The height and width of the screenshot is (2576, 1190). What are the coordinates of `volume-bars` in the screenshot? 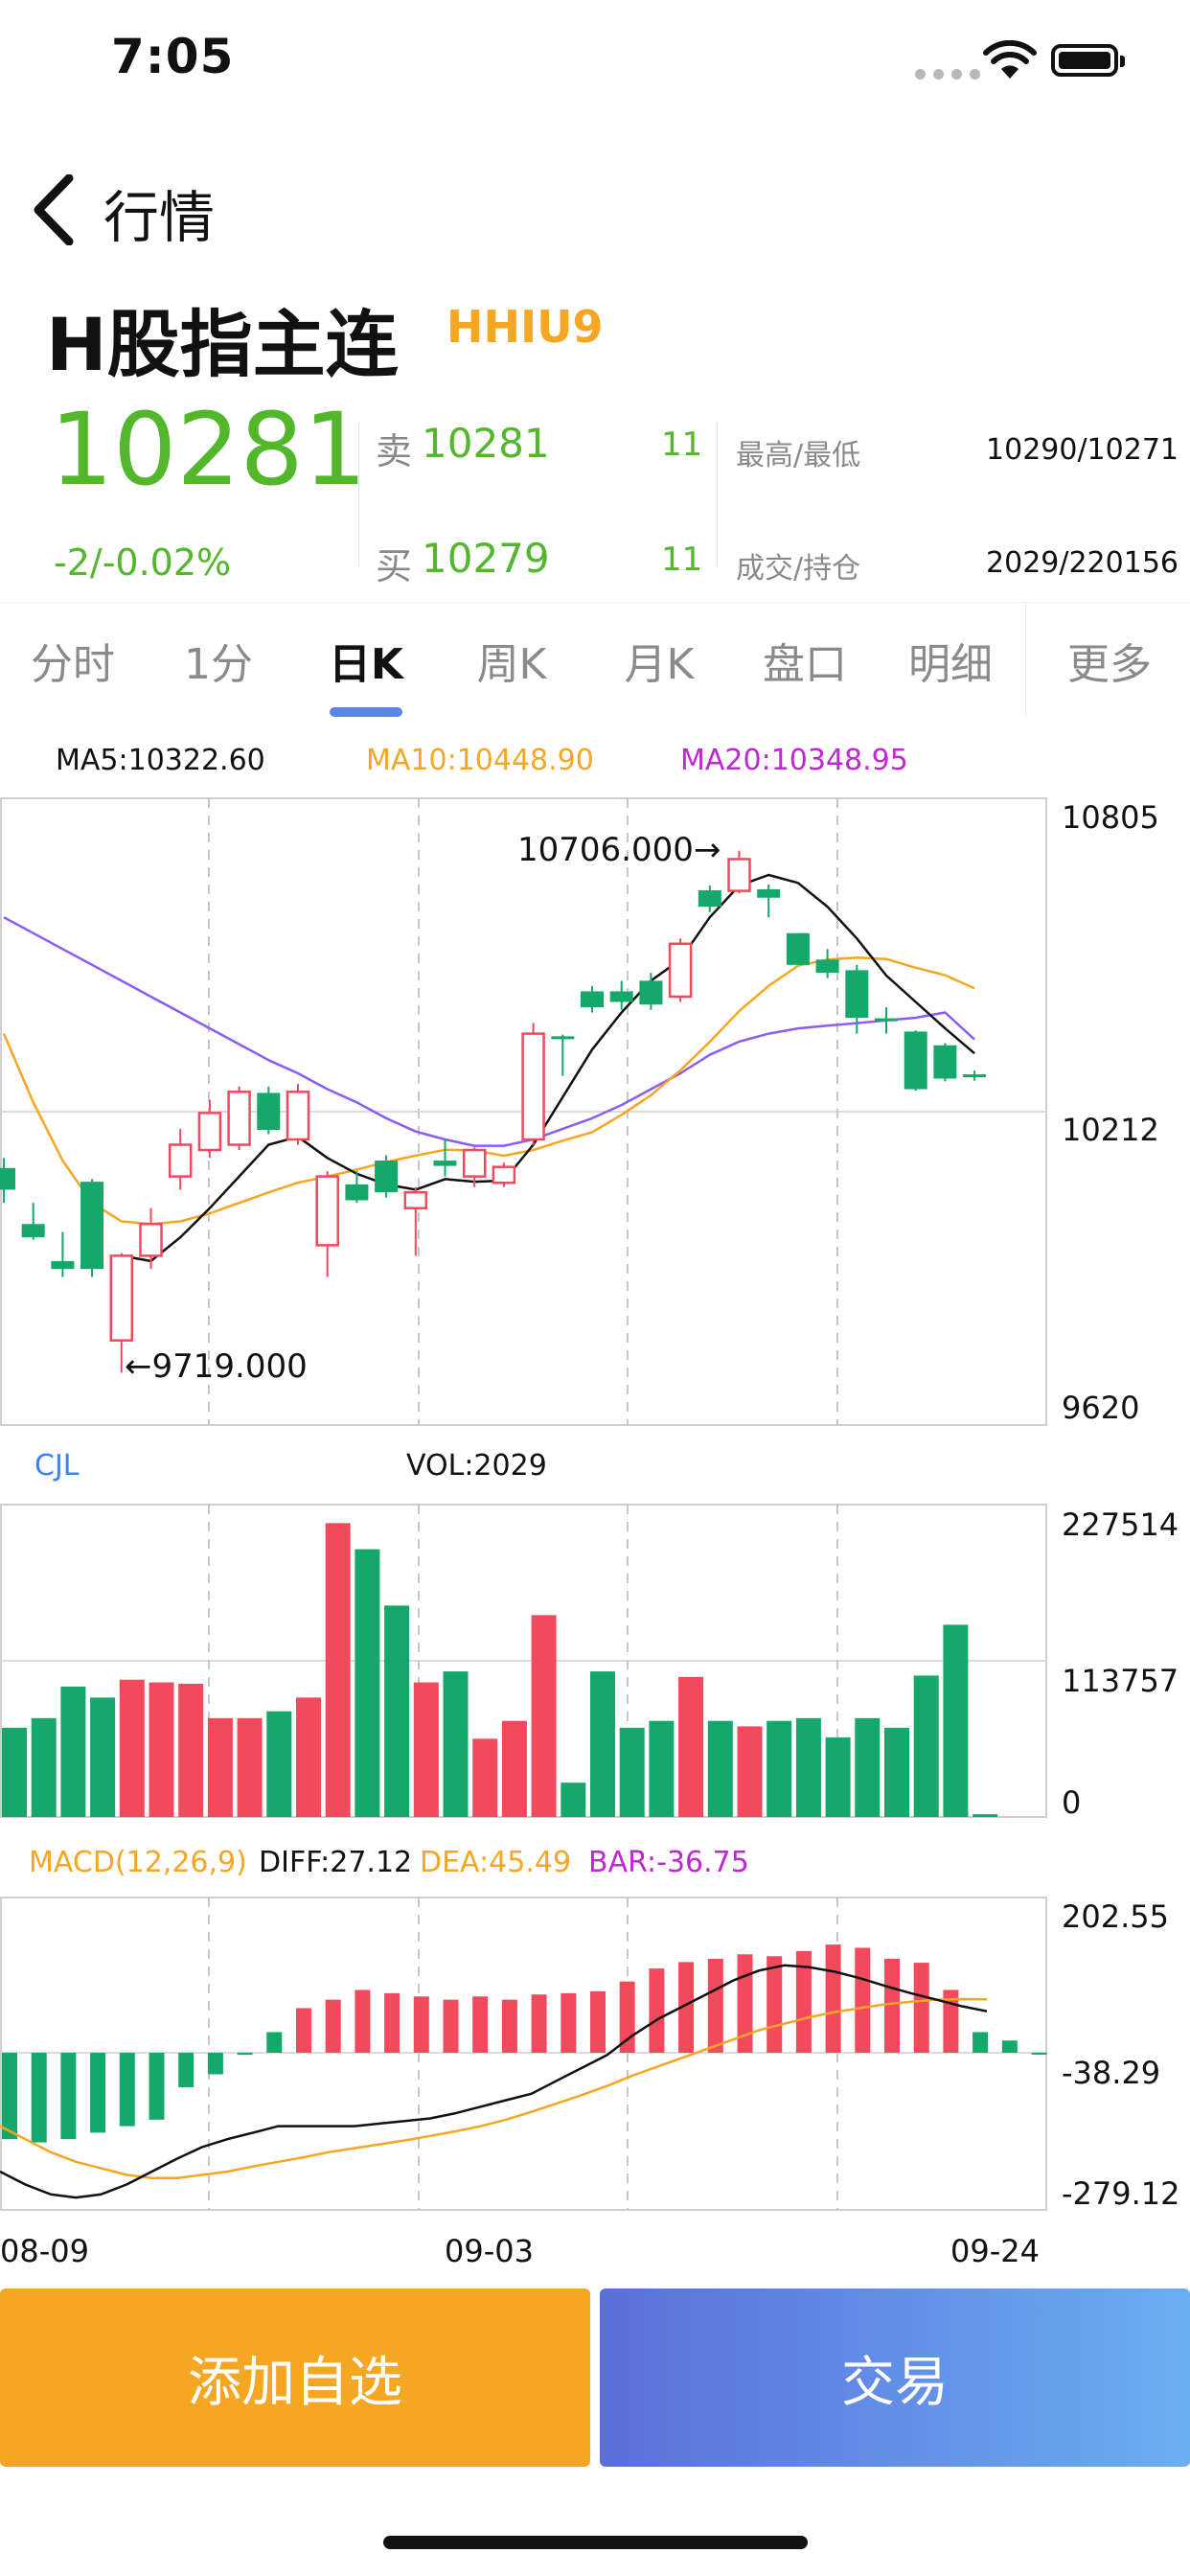 It's located at (500, 1670).